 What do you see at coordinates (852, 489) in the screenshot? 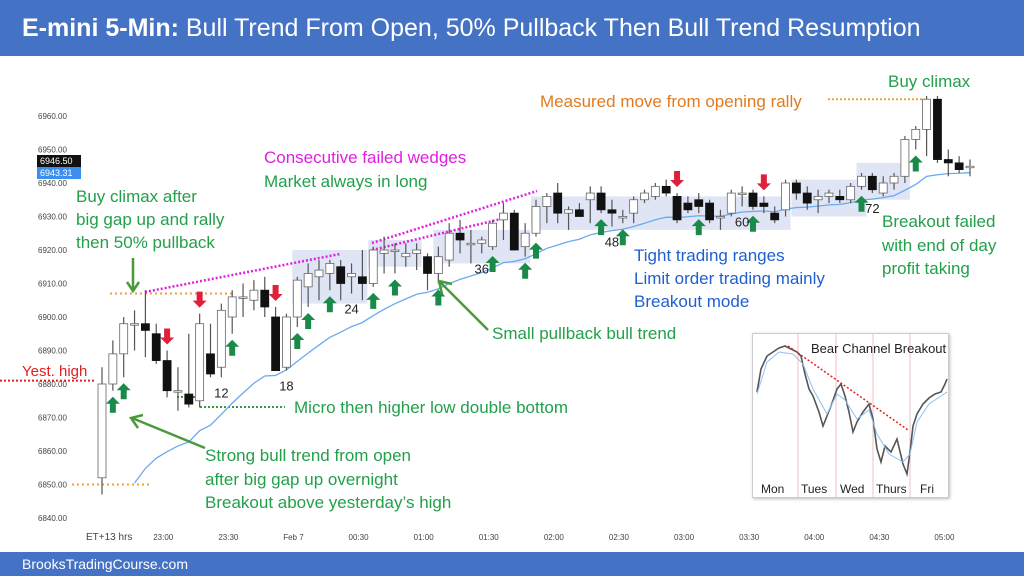
I see `inset-day-wed: Wed` at bounding box center [852, 489].